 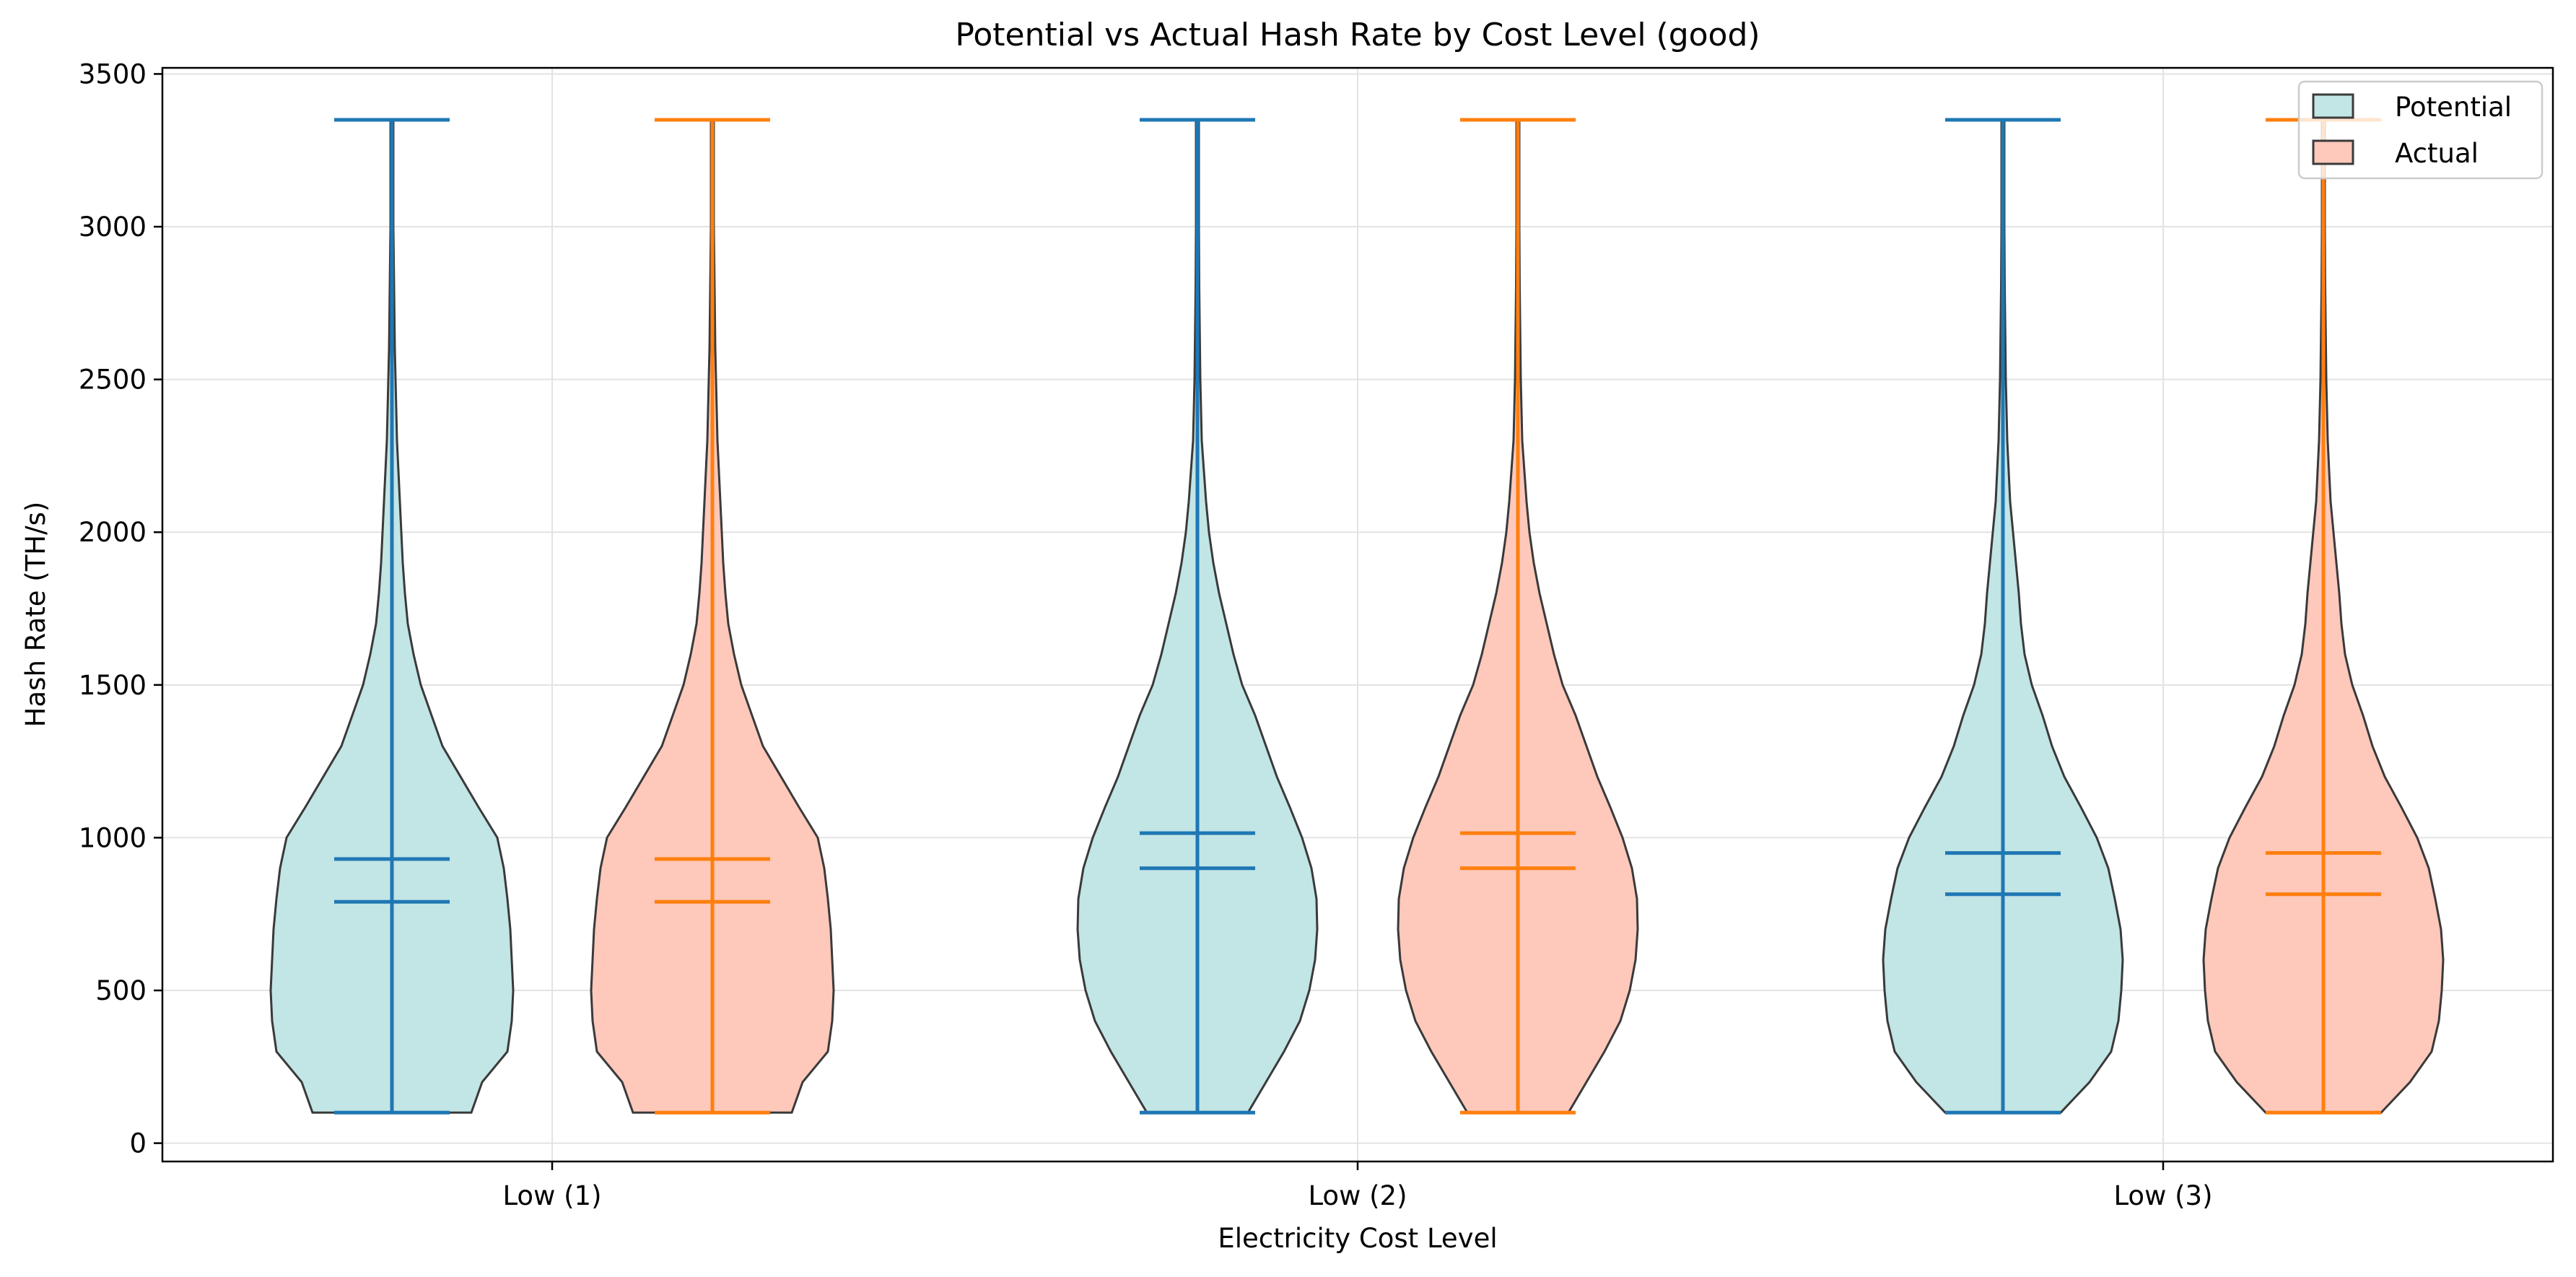 What do you see at coordinates (113, 532) in the screenshot?
I see `y-tick-label: 2000` at bounding box center [113, 532].